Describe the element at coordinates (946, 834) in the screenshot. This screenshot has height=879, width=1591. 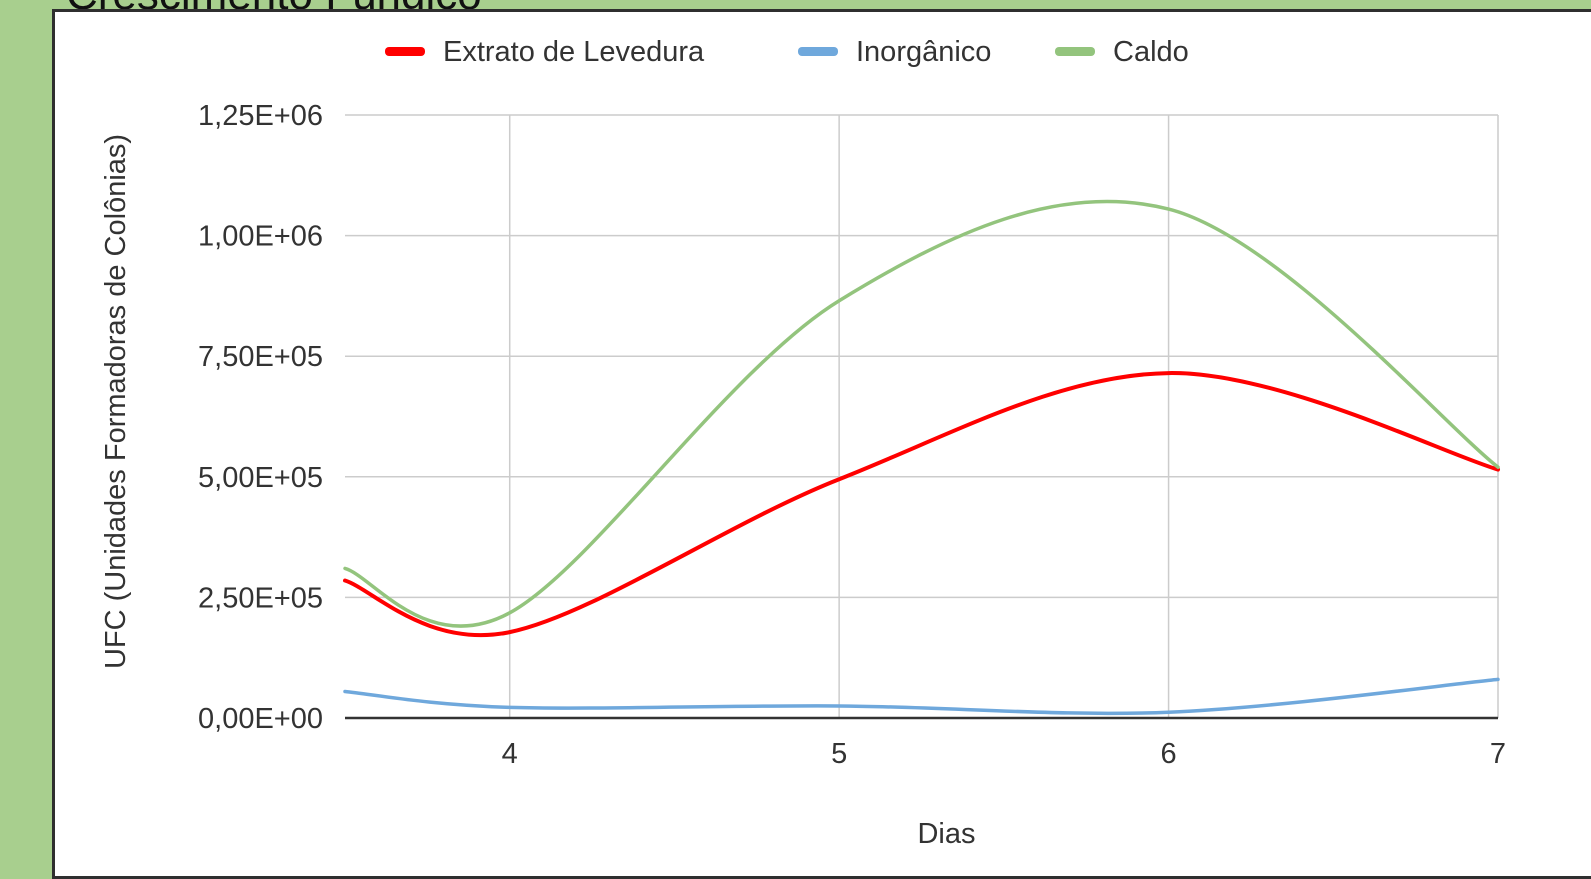
I see `x-axis-title: Dias` at that location.